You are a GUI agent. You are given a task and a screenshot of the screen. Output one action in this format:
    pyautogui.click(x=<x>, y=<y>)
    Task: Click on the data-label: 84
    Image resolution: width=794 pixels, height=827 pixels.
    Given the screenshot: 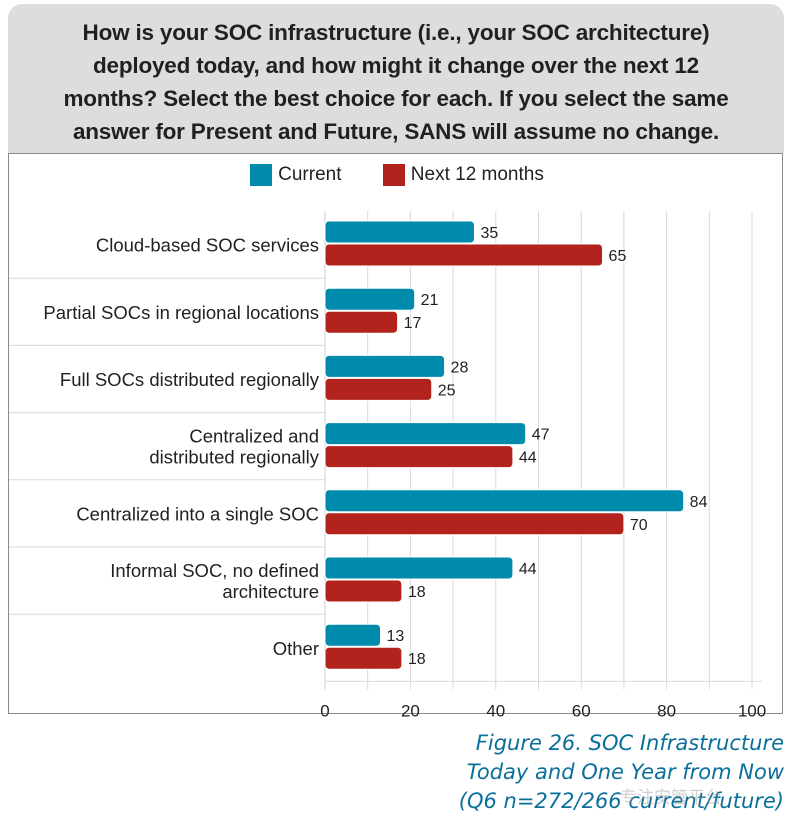 What is the action you would take?
    pyautogui.click(x=699, y=502)
    